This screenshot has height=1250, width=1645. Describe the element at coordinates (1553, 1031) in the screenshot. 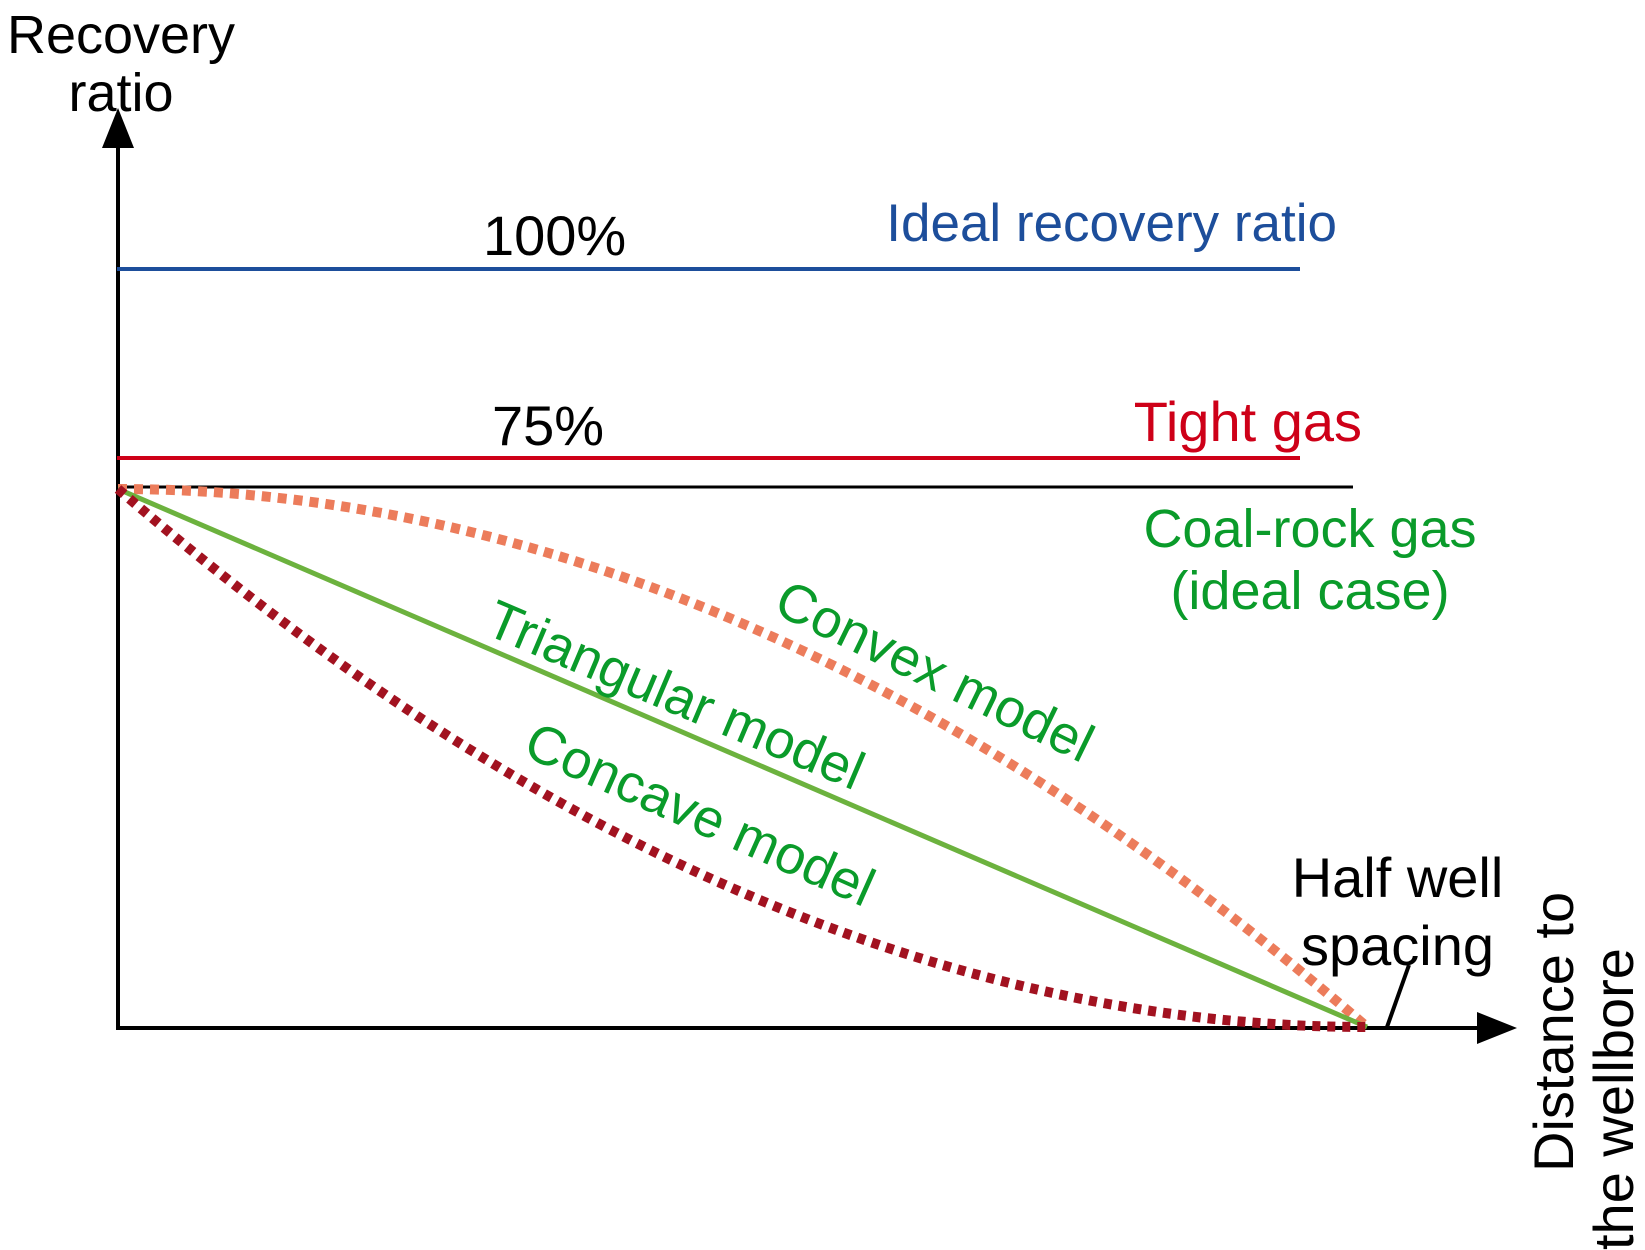

I see `x-axis-title-line1: Distance to` at that location.